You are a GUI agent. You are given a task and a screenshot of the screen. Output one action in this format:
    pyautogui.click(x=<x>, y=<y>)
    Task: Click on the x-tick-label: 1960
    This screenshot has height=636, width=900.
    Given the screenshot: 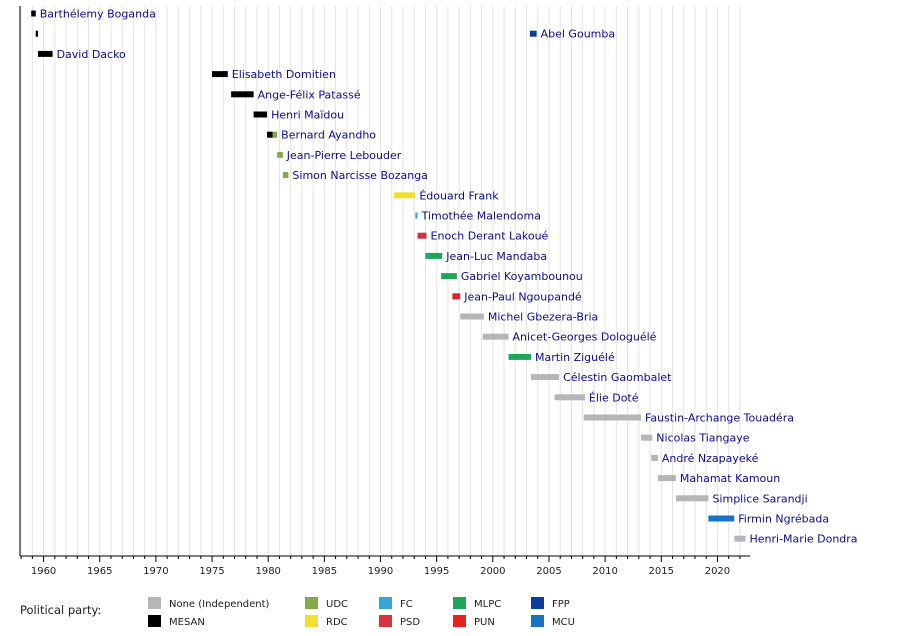 What is the action you would take?
    pyautogui.click(x=43, y=571)
    